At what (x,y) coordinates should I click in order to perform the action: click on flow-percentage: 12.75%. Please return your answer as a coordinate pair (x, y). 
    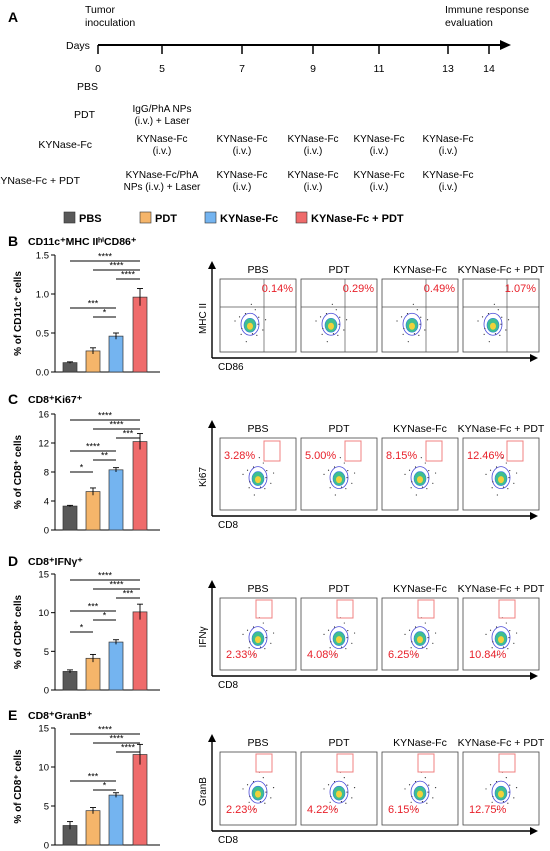
    Looking at the image, I should click on (488, 810).